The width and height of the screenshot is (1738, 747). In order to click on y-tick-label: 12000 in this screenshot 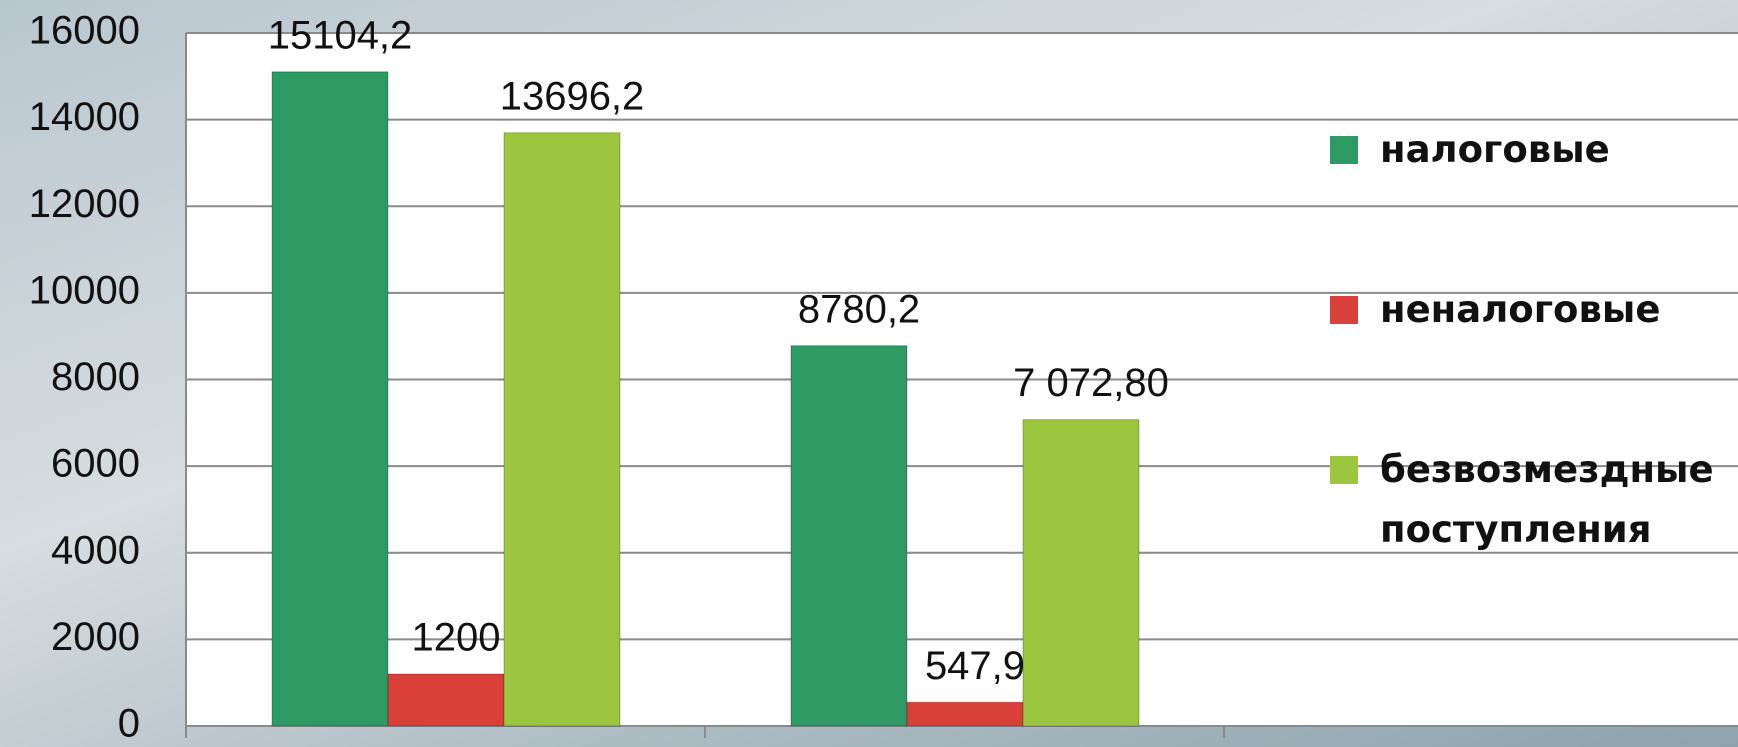, I will do `click(84, 204)`.